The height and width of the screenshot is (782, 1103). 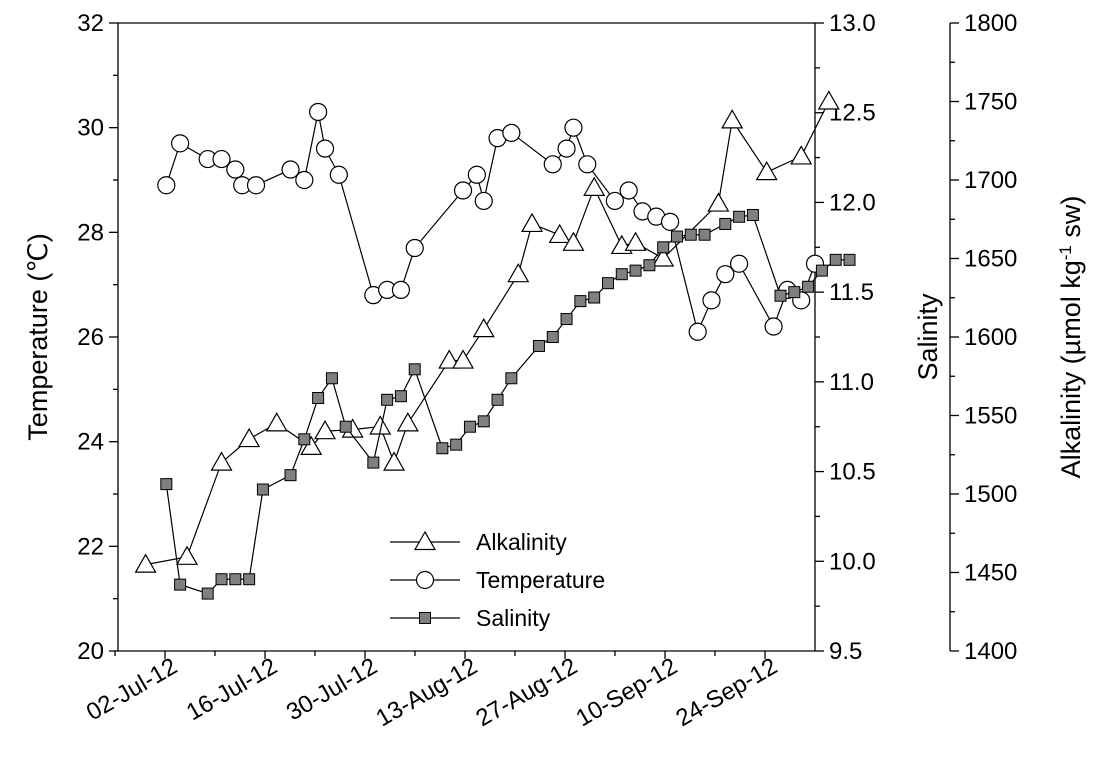 I want to click on legend-marker-temperature, so click(x=425, y=580).